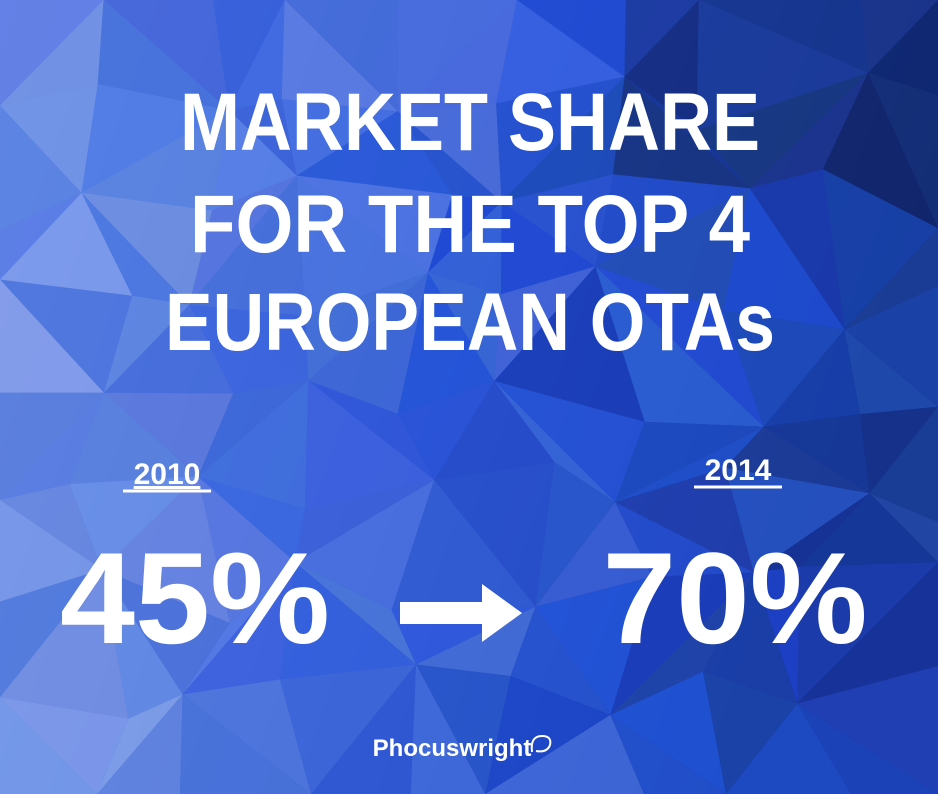 The width and height of the screenshot is (938, 794). I want to click on year-label: 2010, so click(167, 474).